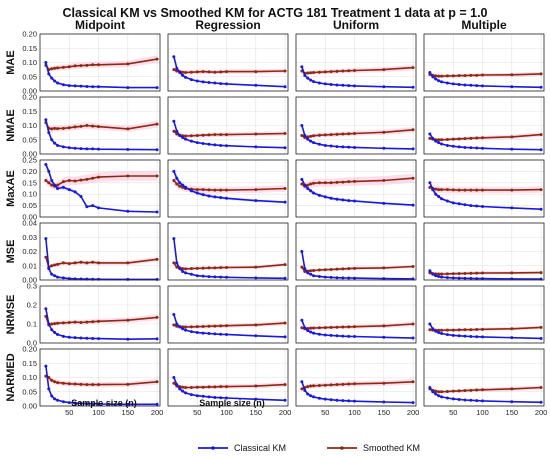 This screenshot has width=550, height=456. Describe the element at coordinates (29, 182) in the screenshot. I see `y-tick-label: 0.15` at that location.